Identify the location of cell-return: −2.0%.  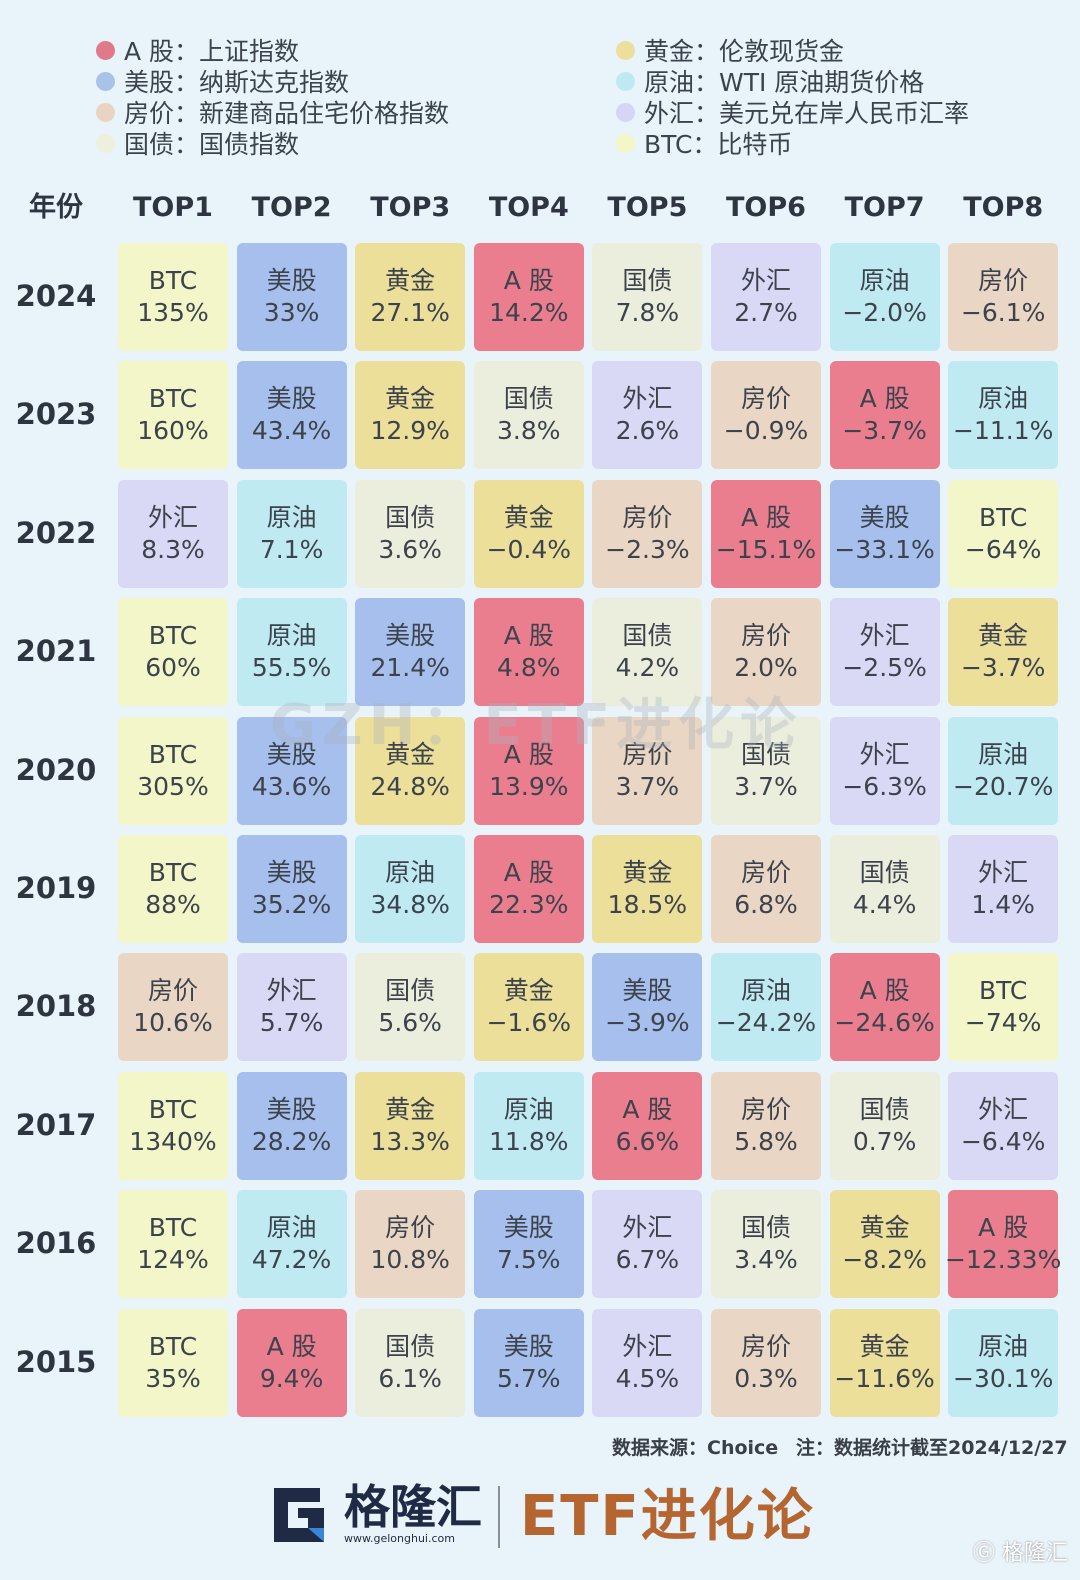
(884, 312).